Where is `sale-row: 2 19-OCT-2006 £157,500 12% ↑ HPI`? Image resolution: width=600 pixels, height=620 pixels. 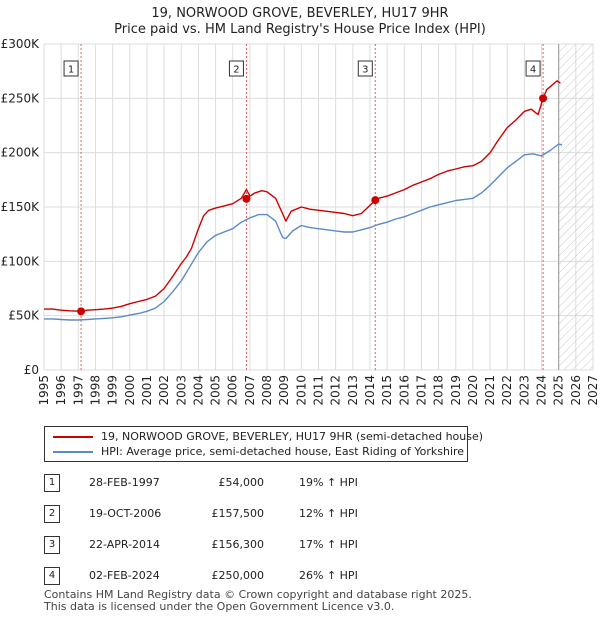 sale-row: 2 19-OCT-2006 £157,500 12% ↑ HPI is located at coordinates (224, 514).